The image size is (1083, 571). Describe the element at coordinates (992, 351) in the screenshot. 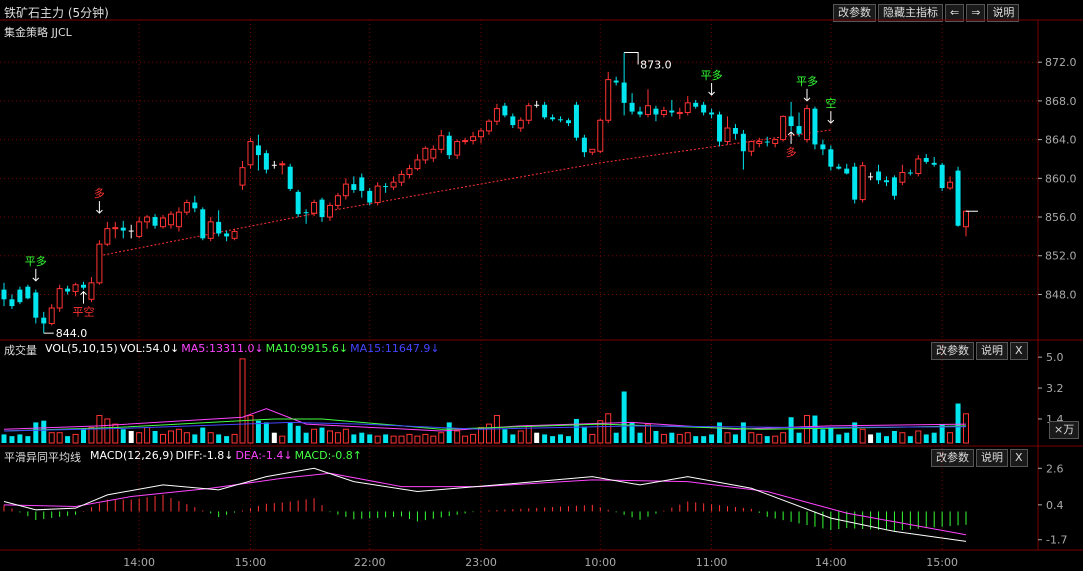

I see `volume-help-button: 说明` at that location.